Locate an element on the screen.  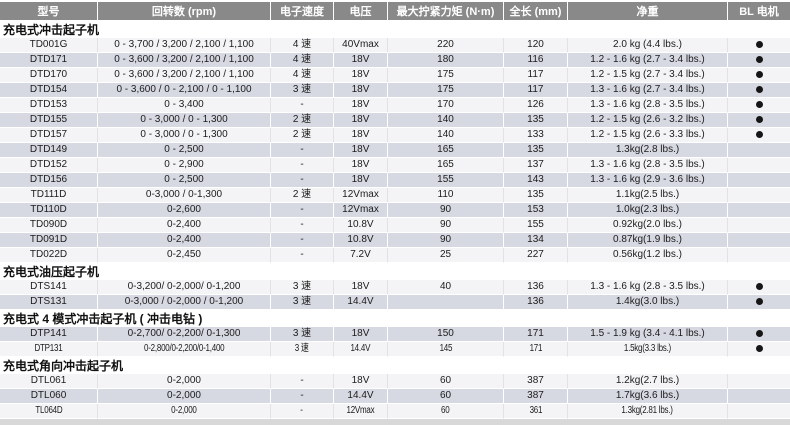
cell-model: DTP131 is located at coordinates (48, 349).